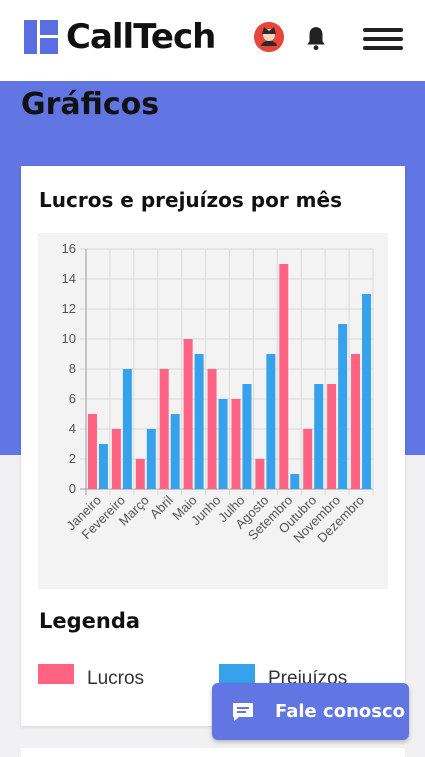  I want to click on y-tick-label: 2, so click(72, 458).